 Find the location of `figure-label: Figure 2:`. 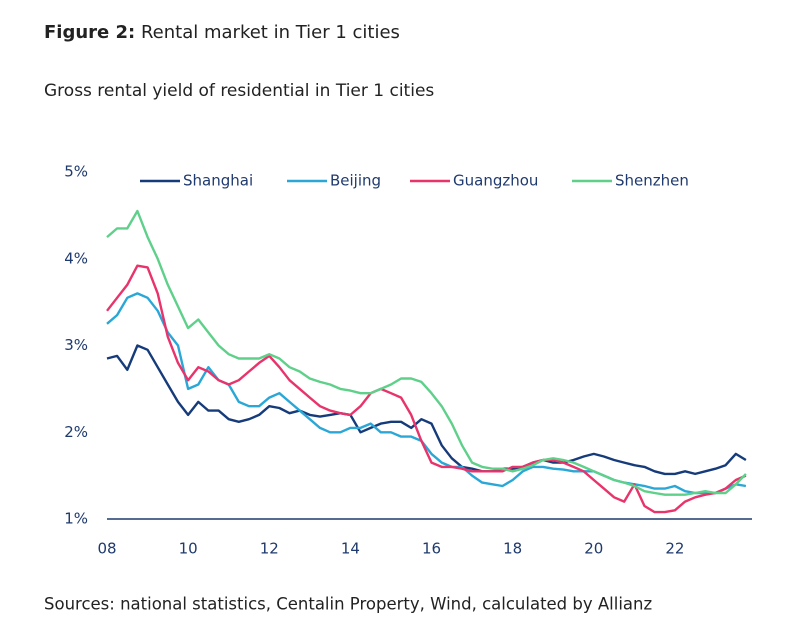

figure-label: Figure 2: is located at coordinates (89, 32).